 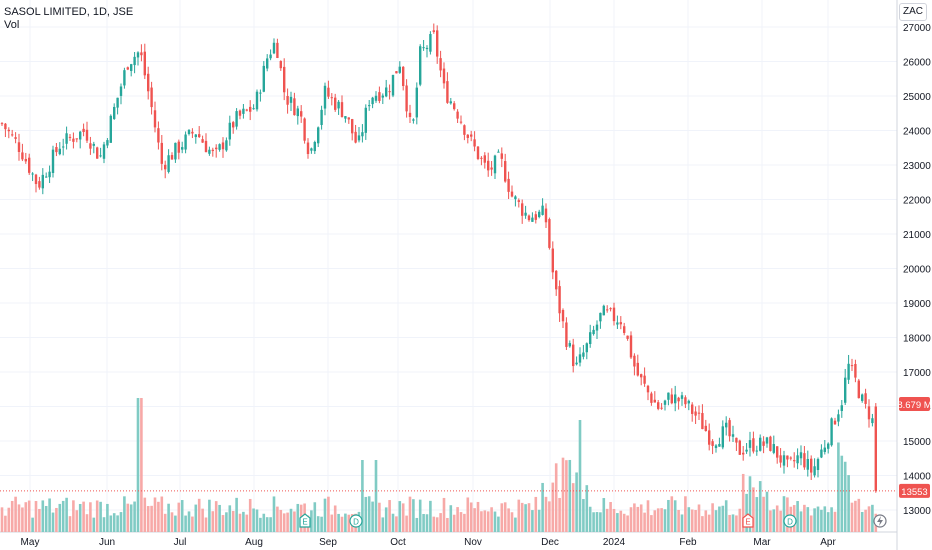 I want to click on symbol-title: SASOL LIMITED, 1D, JSE, so click(x=69, y=12).